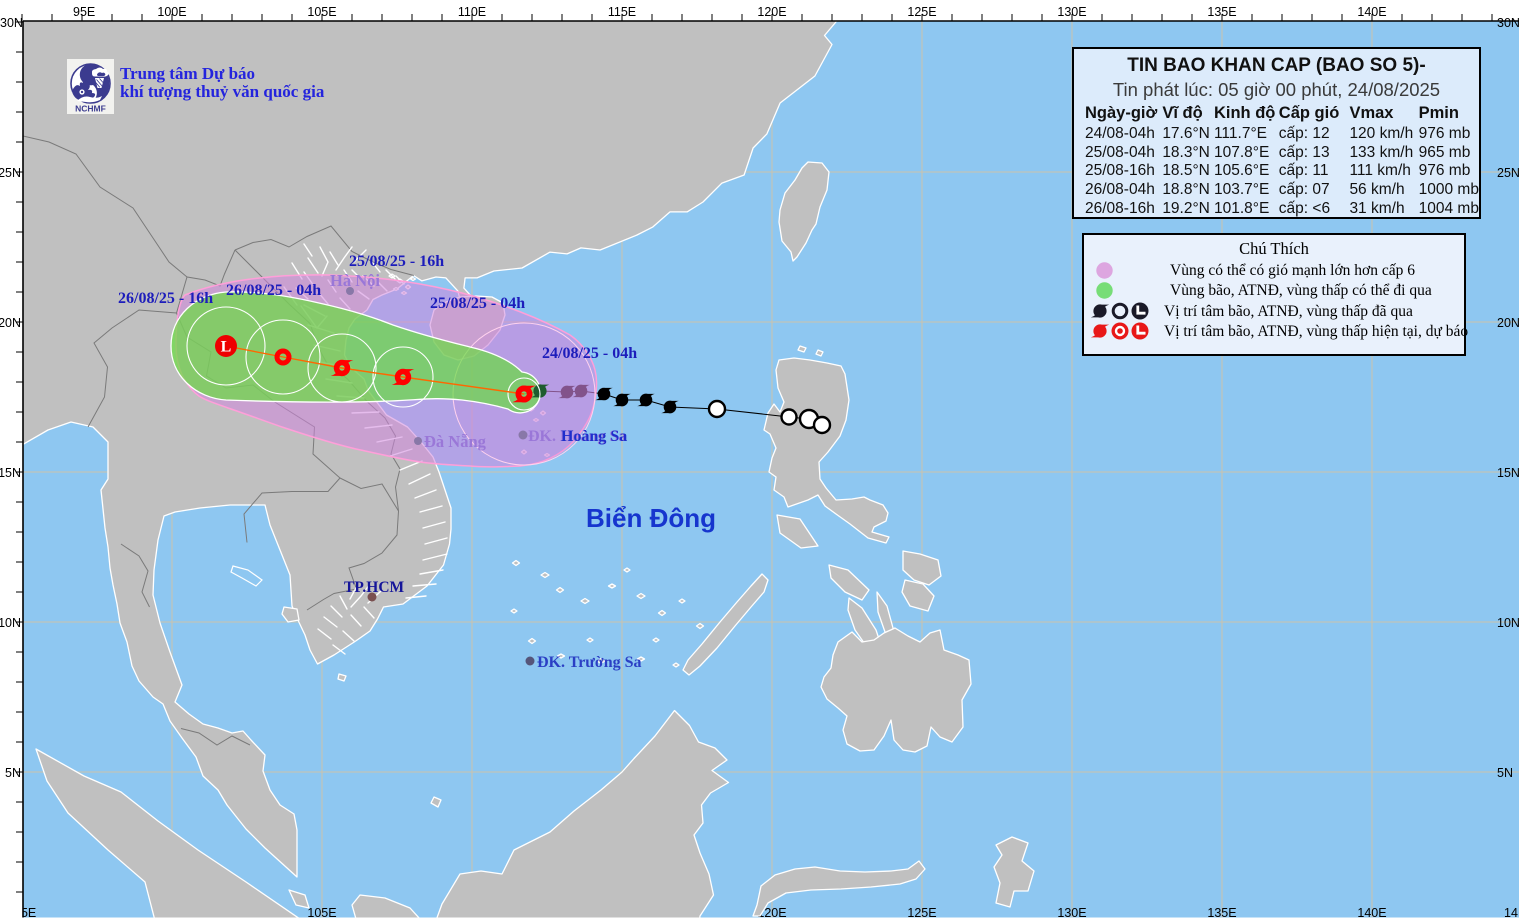 The height and width of the screenshot is (919, 1519). What do you see at coordinates (622, 12) in the screenshot?
I see `svg-text: 115E` at bounding box center [622, 12].